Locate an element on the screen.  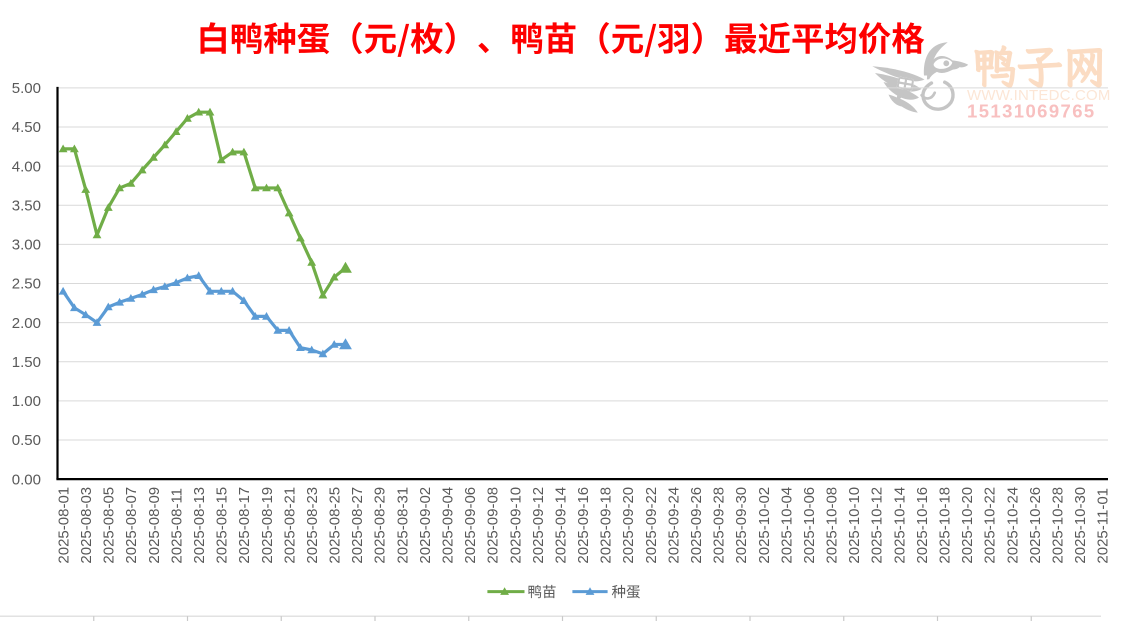
svg-text: 2025-10-04 is located at coordinates (786, 525).